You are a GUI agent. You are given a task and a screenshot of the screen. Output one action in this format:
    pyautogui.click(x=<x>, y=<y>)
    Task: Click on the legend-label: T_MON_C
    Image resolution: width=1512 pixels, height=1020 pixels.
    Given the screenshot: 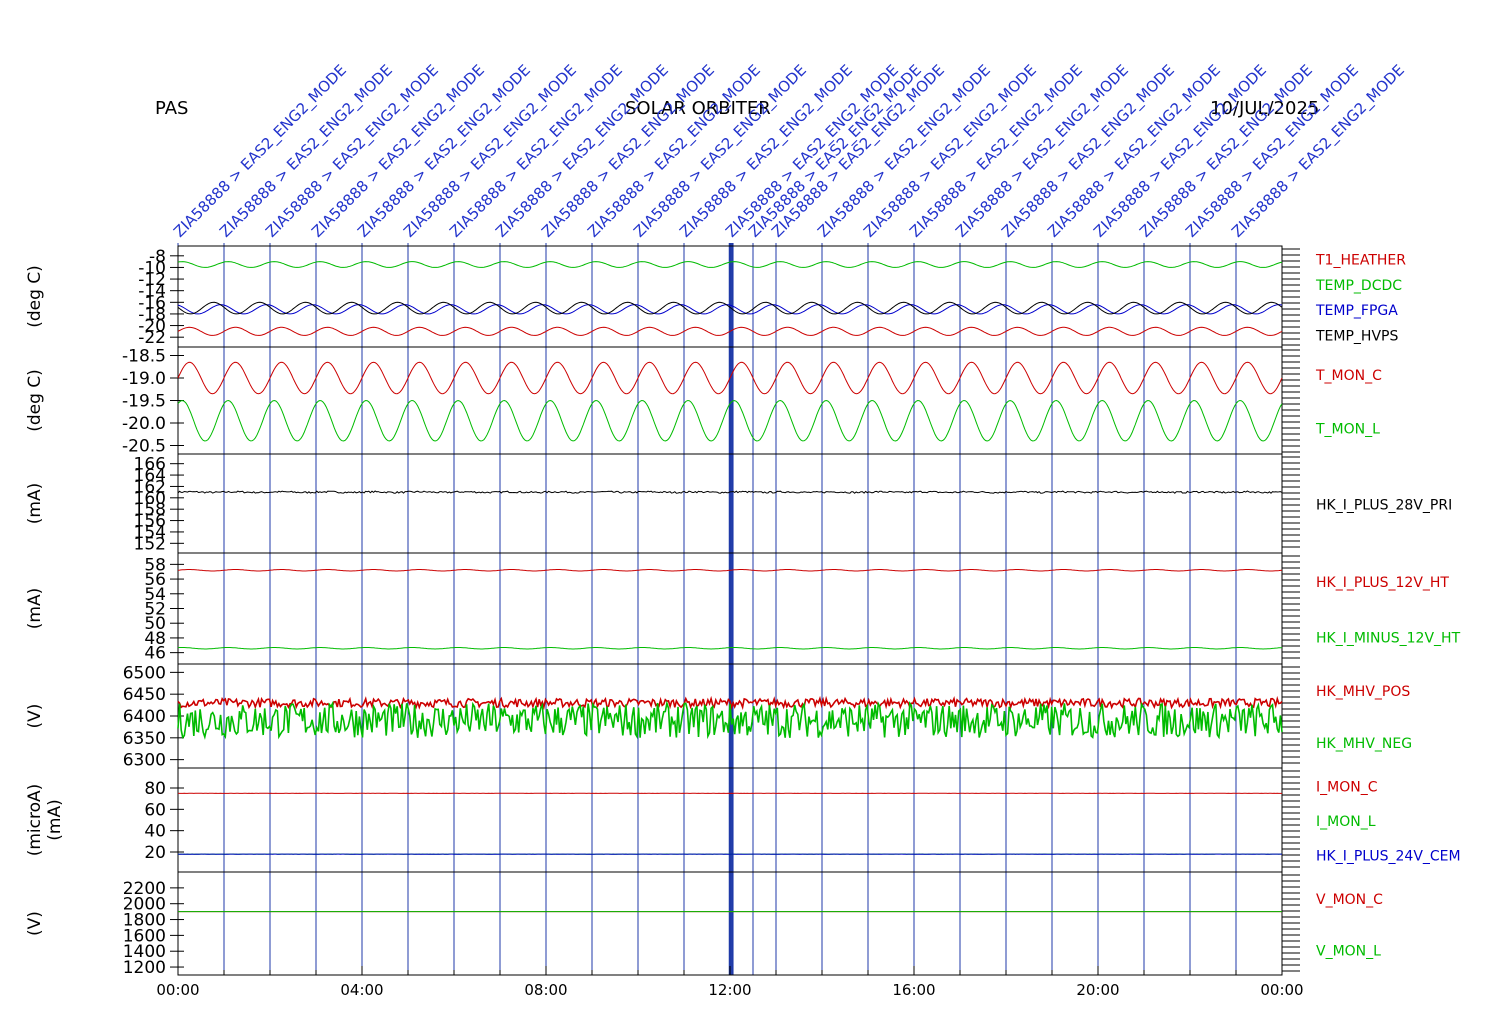 What is the action you would take?
    pyautogui.click(x=1348, y=376)
    